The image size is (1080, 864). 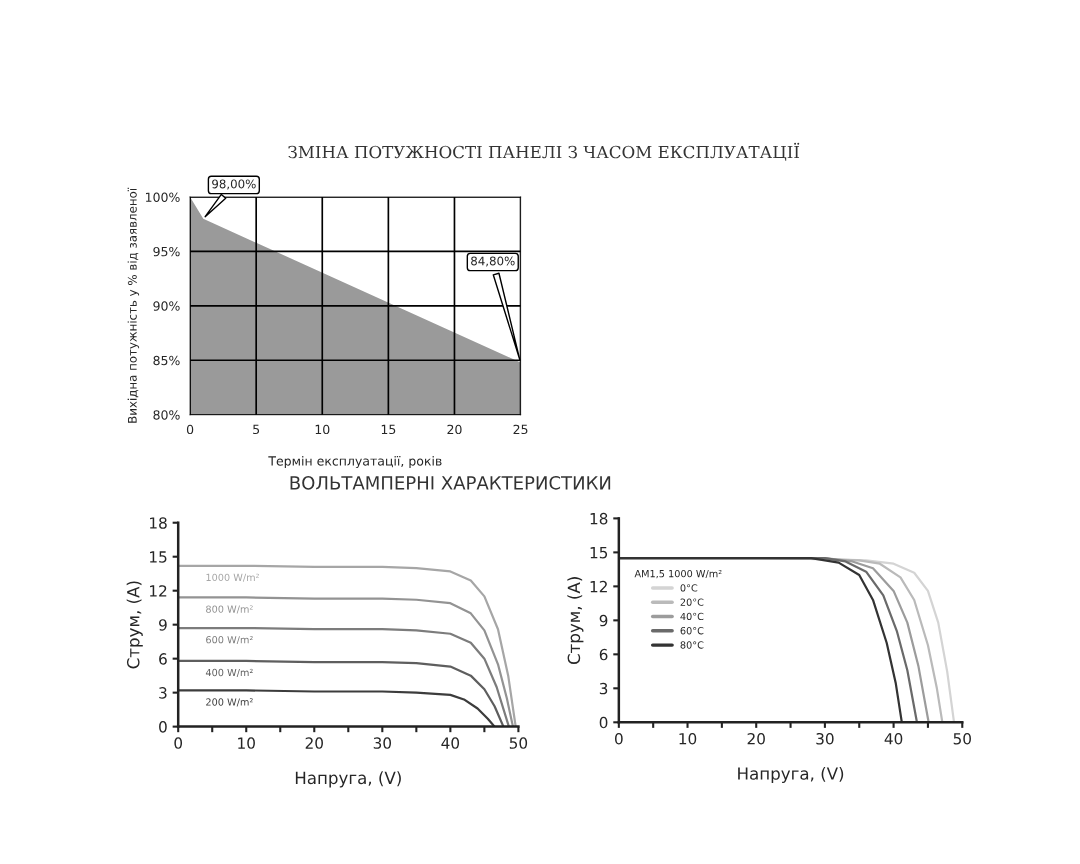 What do you see at coordinates (689, 588) in the screenshot?
I see `legend-label: 0°C` at bounding box center [689, 588].